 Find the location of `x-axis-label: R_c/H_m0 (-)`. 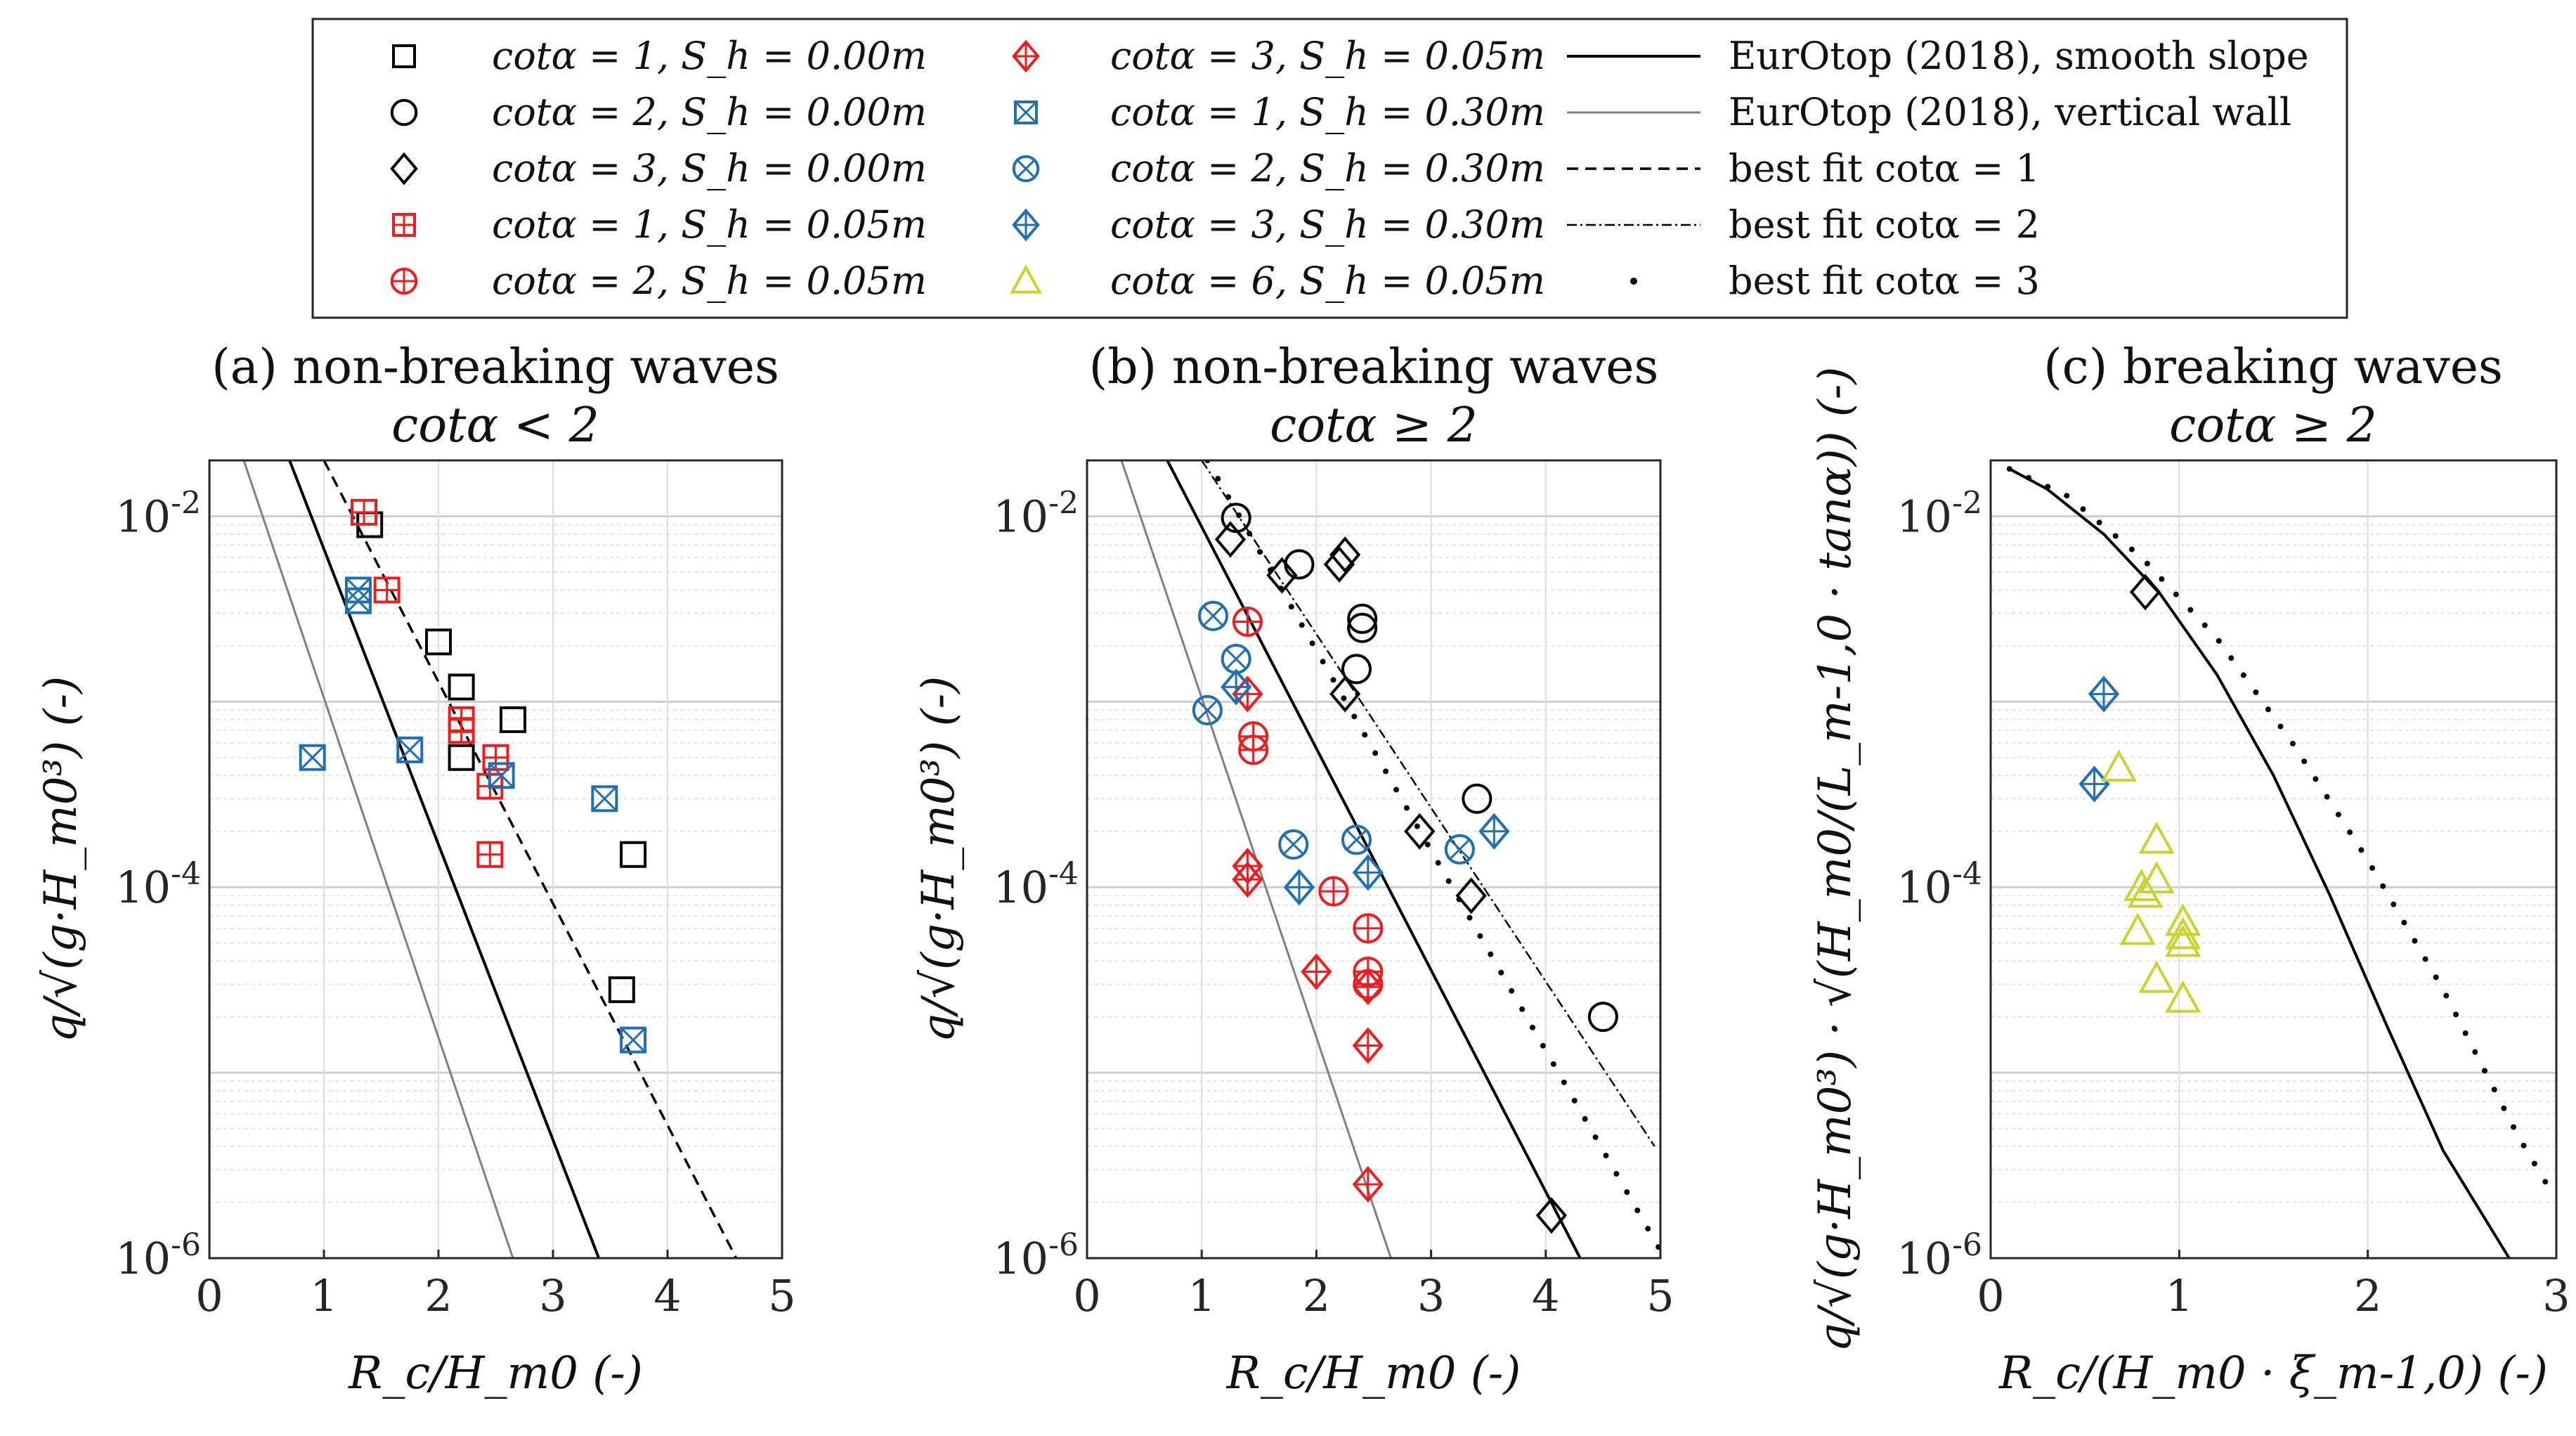

x-axis-label: R_c/H_m0 (-) is located at coordinates (495, 1373).